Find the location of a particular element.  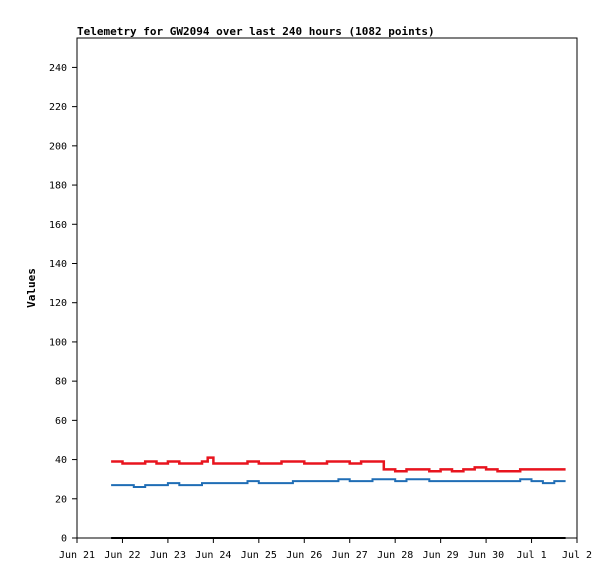

y-tick-label: 200 is located at coordinates (58, 146).